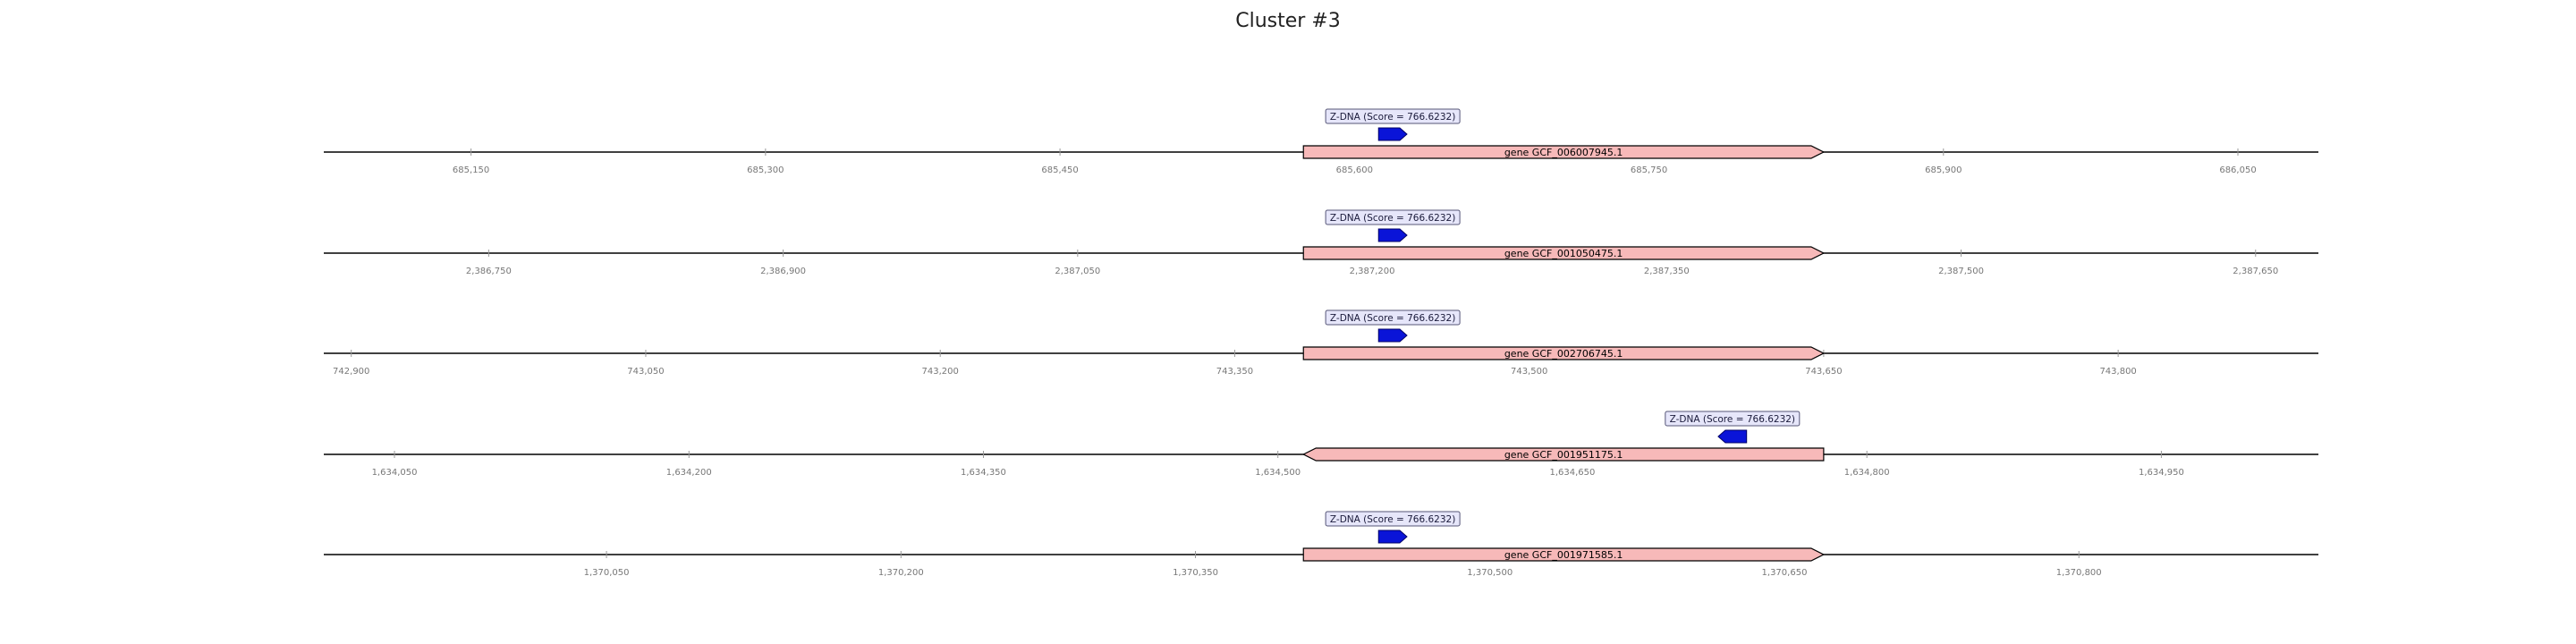 The width and height of the screenshot is (2576, 644). I want to click on tick-label: 2,386,750, so click(489, 271).